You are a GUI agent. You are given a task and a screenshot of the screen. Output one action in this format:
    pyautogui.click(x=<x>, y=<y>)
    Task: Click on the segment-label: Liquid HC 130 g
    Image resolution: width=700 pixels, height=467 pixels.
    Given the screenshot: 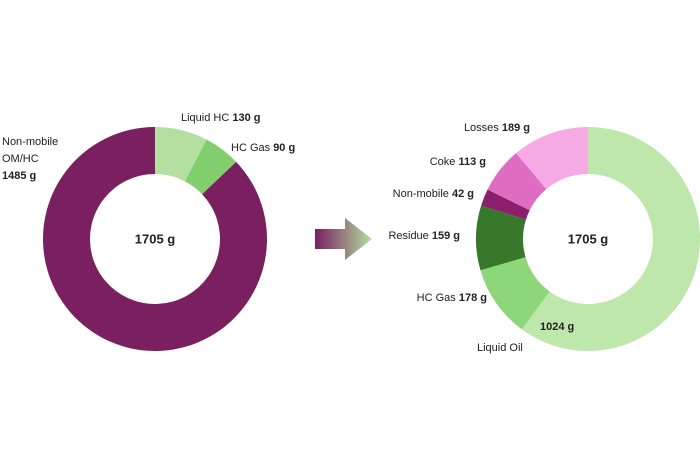 What is the action you would take?
    pyautogui.click(x=221, y=118)
    